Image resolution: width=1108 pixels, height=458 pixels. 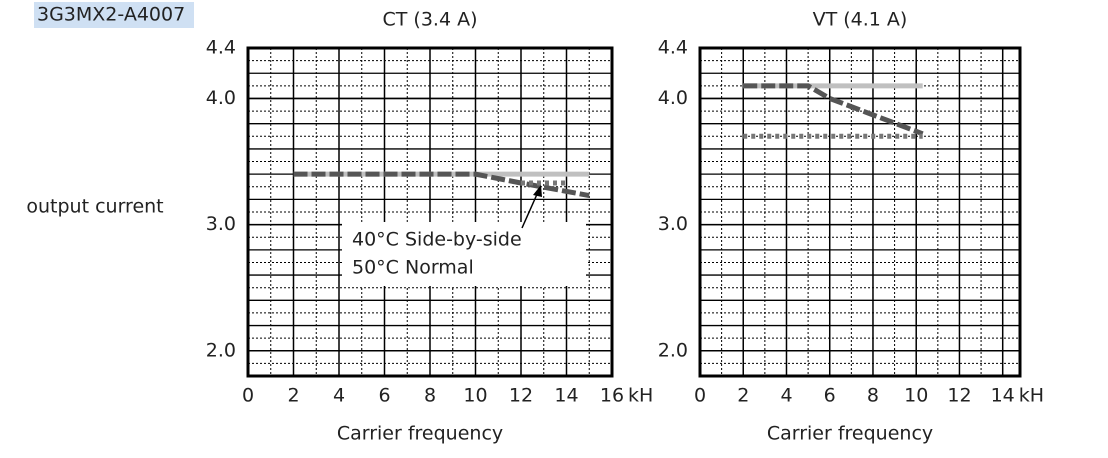 What do you see at coordinates (94, 207) in the screenshot?
I see `y-axis-label: output current` at bounding box center [94, 207].